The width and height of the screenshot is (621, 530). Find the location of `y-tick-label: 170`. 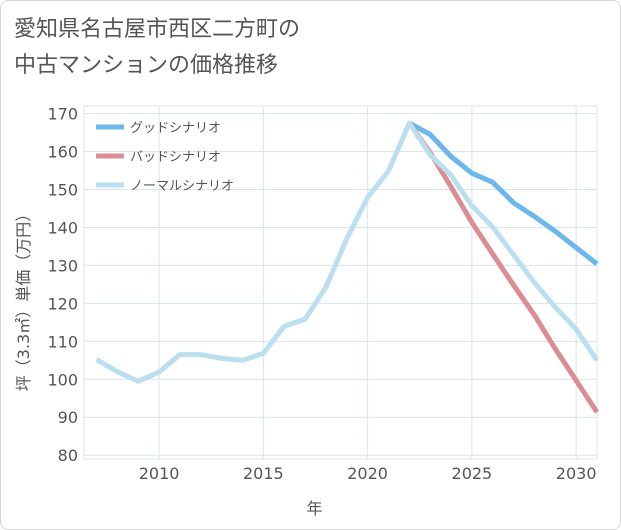

y-tick-label: 170 is located at coordinates (62, 114).